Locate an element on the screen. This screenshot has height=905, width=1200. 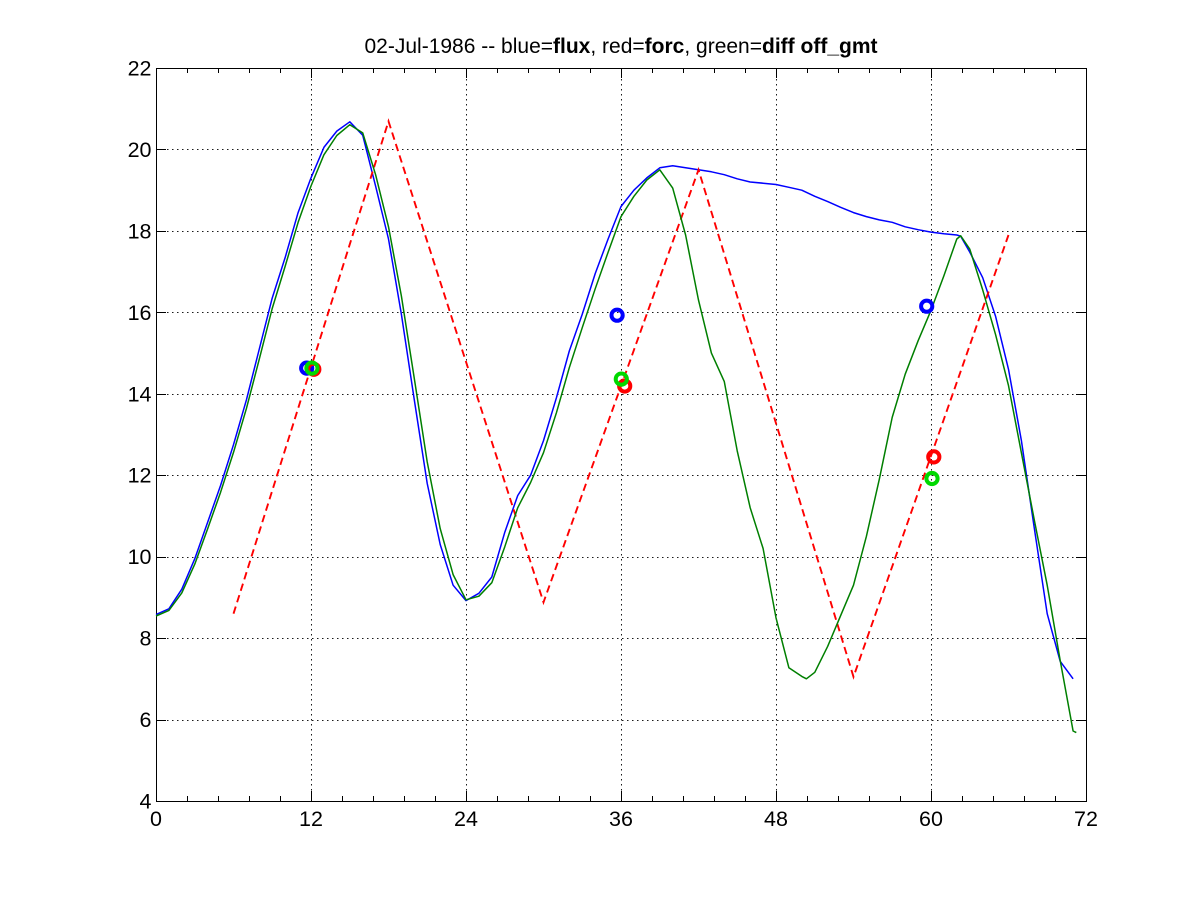
svg-text: 20 is located at coordinates (140, 150).